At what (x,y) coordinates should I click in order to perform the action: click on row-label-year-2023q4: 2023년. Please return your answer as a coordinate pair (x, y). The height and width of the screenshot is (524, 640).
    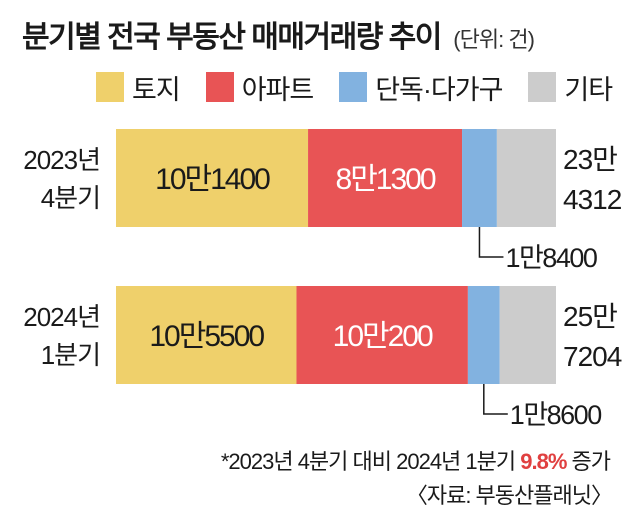
    Looking at the image, I should click on (61, 160).